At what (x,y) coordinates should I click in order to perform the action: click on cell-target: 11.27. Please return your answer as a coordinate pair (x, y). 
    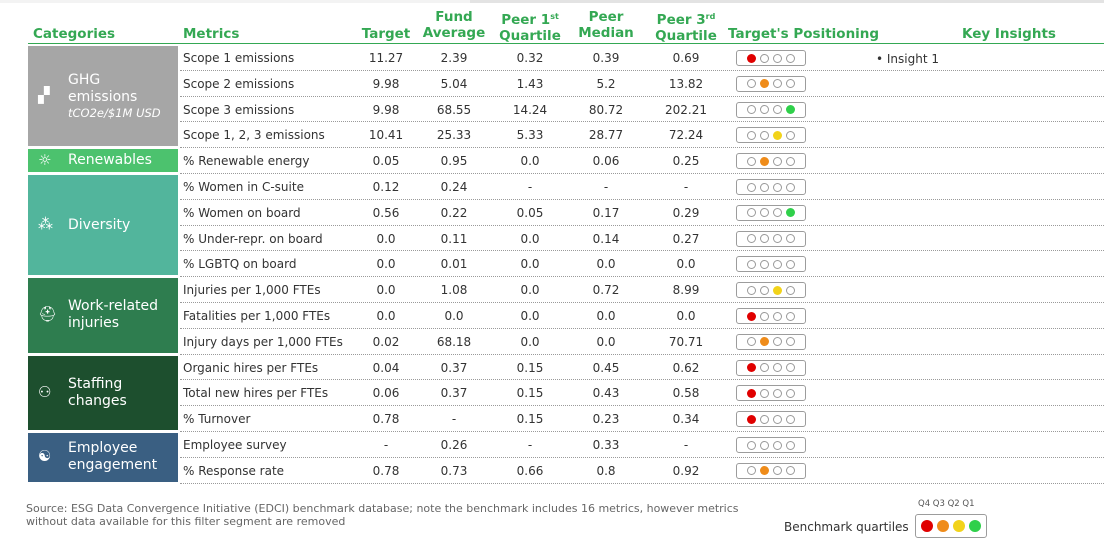
    Looking at the image, I should click on (386, 58).